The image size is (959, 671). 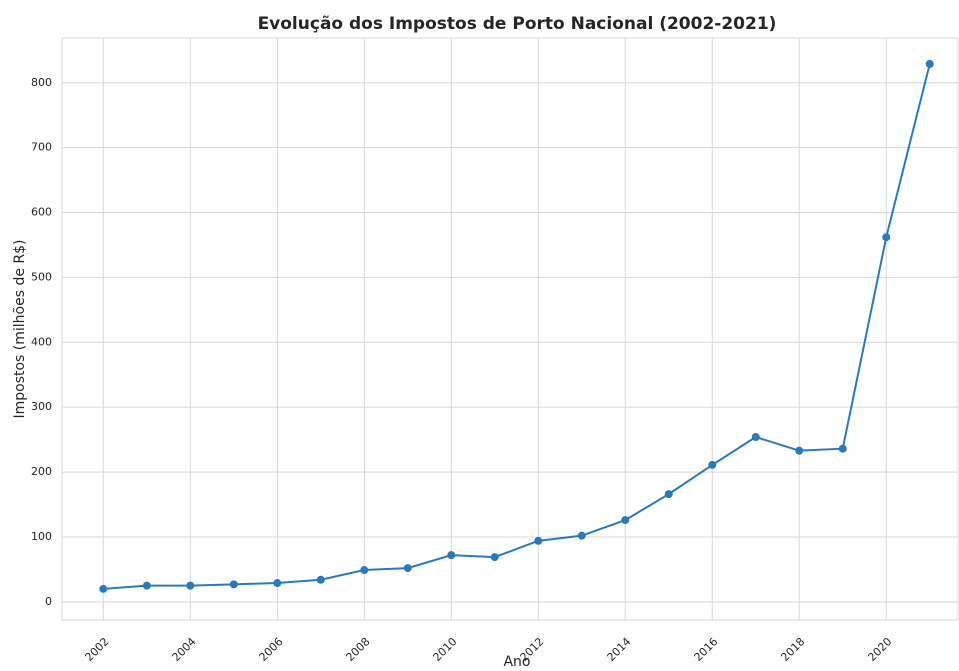 I want to click on y-tick-label: 200, so click(x=41, y=471).